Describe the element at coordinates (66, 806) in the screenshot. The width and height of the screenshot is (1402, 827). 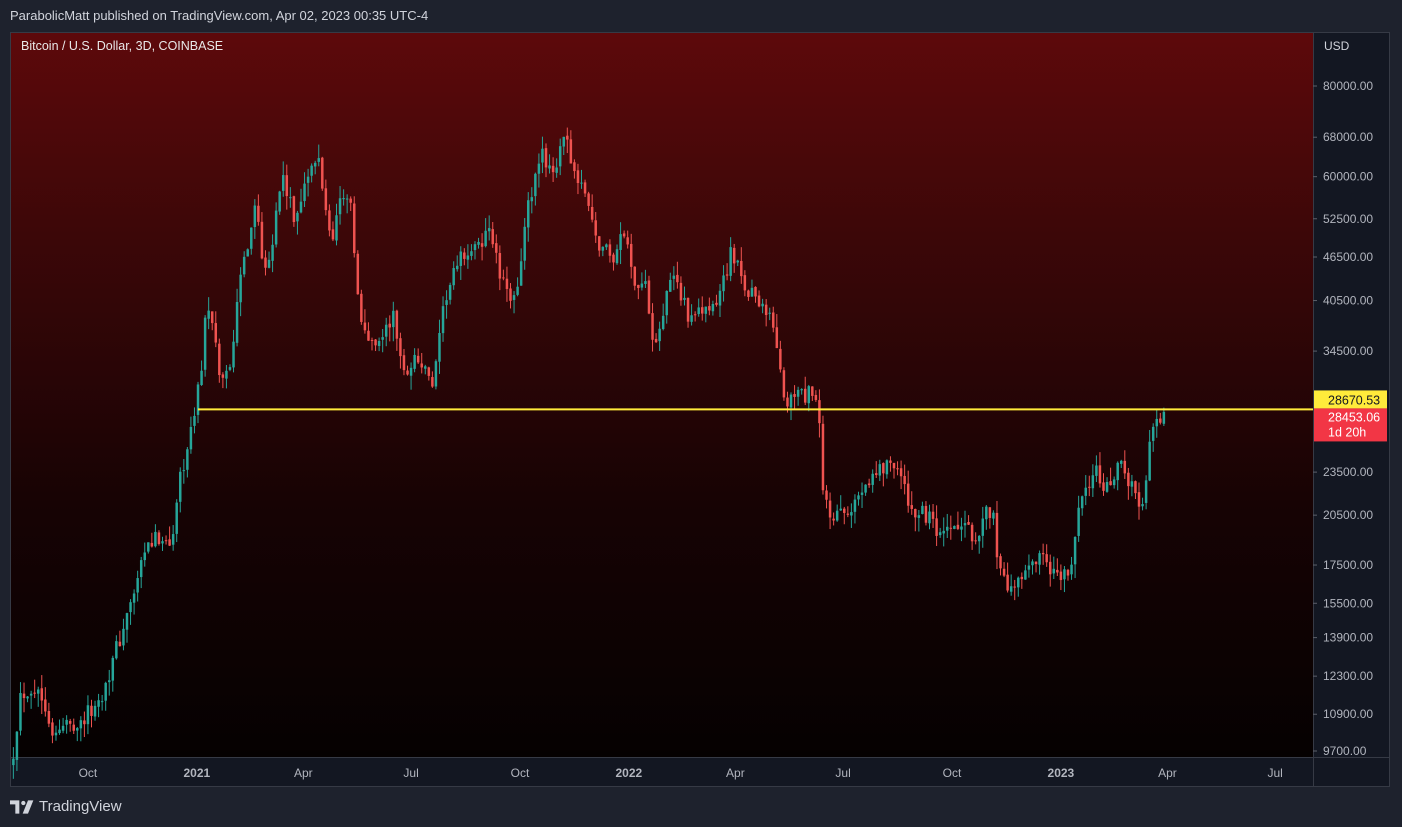
I see `brand: TradingView` at that location.